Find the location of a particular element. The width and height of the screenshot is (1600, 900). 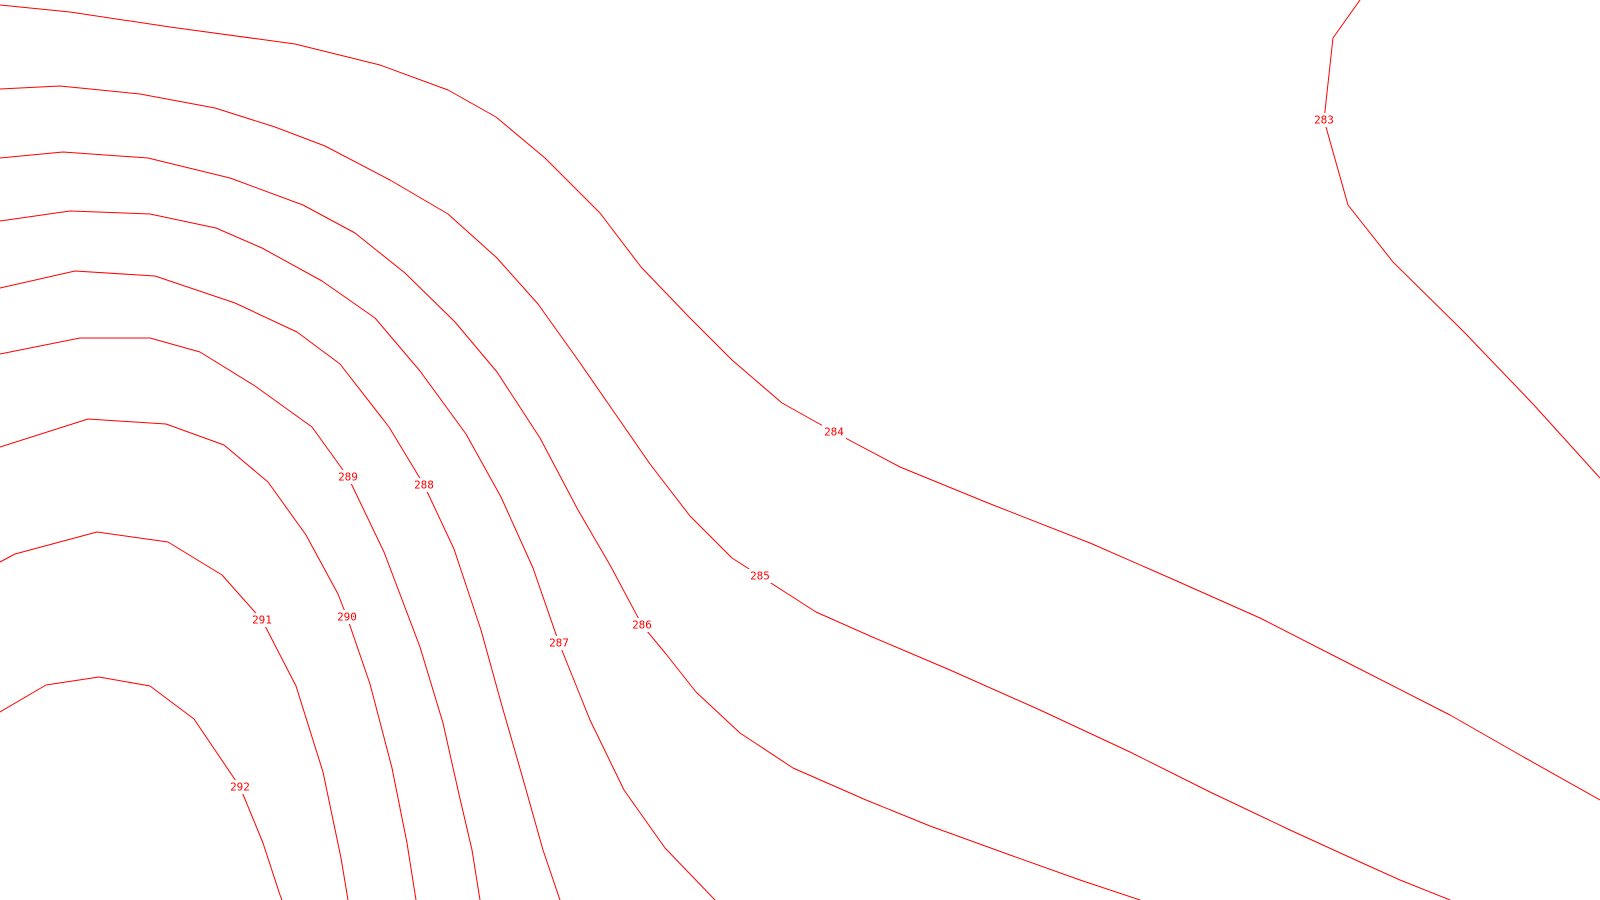

contour-label-286: 286 is located at coordinates (642, 625).